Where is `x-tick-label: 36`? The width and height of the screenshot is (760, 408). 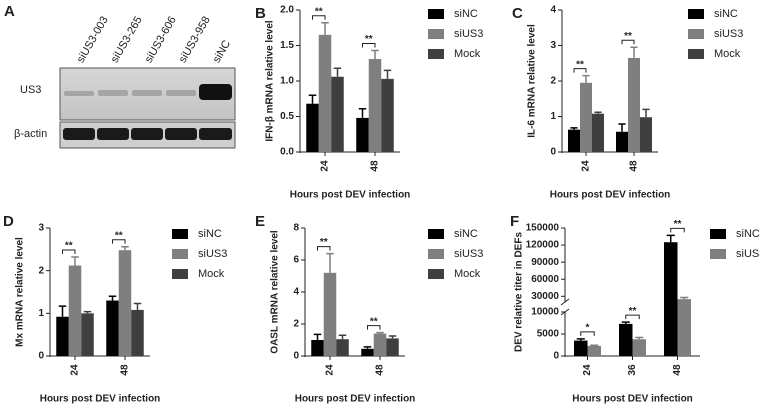 x-tick-label: 36 is located at coordinates (632, 370).